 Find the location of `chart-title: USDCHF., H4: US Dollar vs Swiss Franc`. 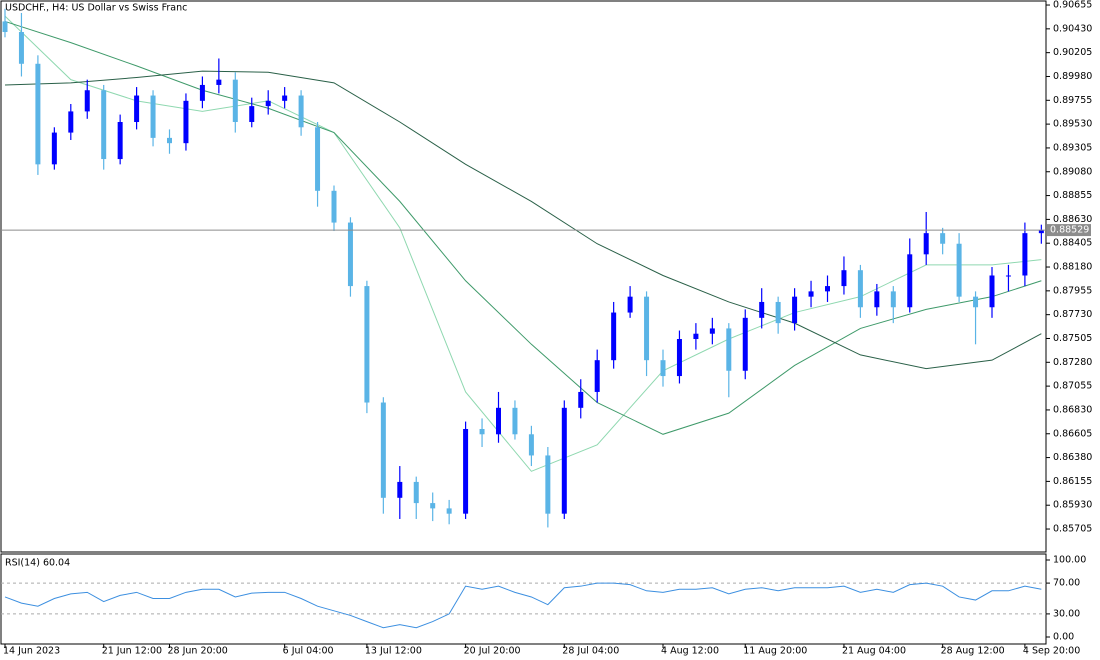

chart-title: USDCHF., H4: US Dollar vs Swiss Franc is located at coordinates (96, 8).